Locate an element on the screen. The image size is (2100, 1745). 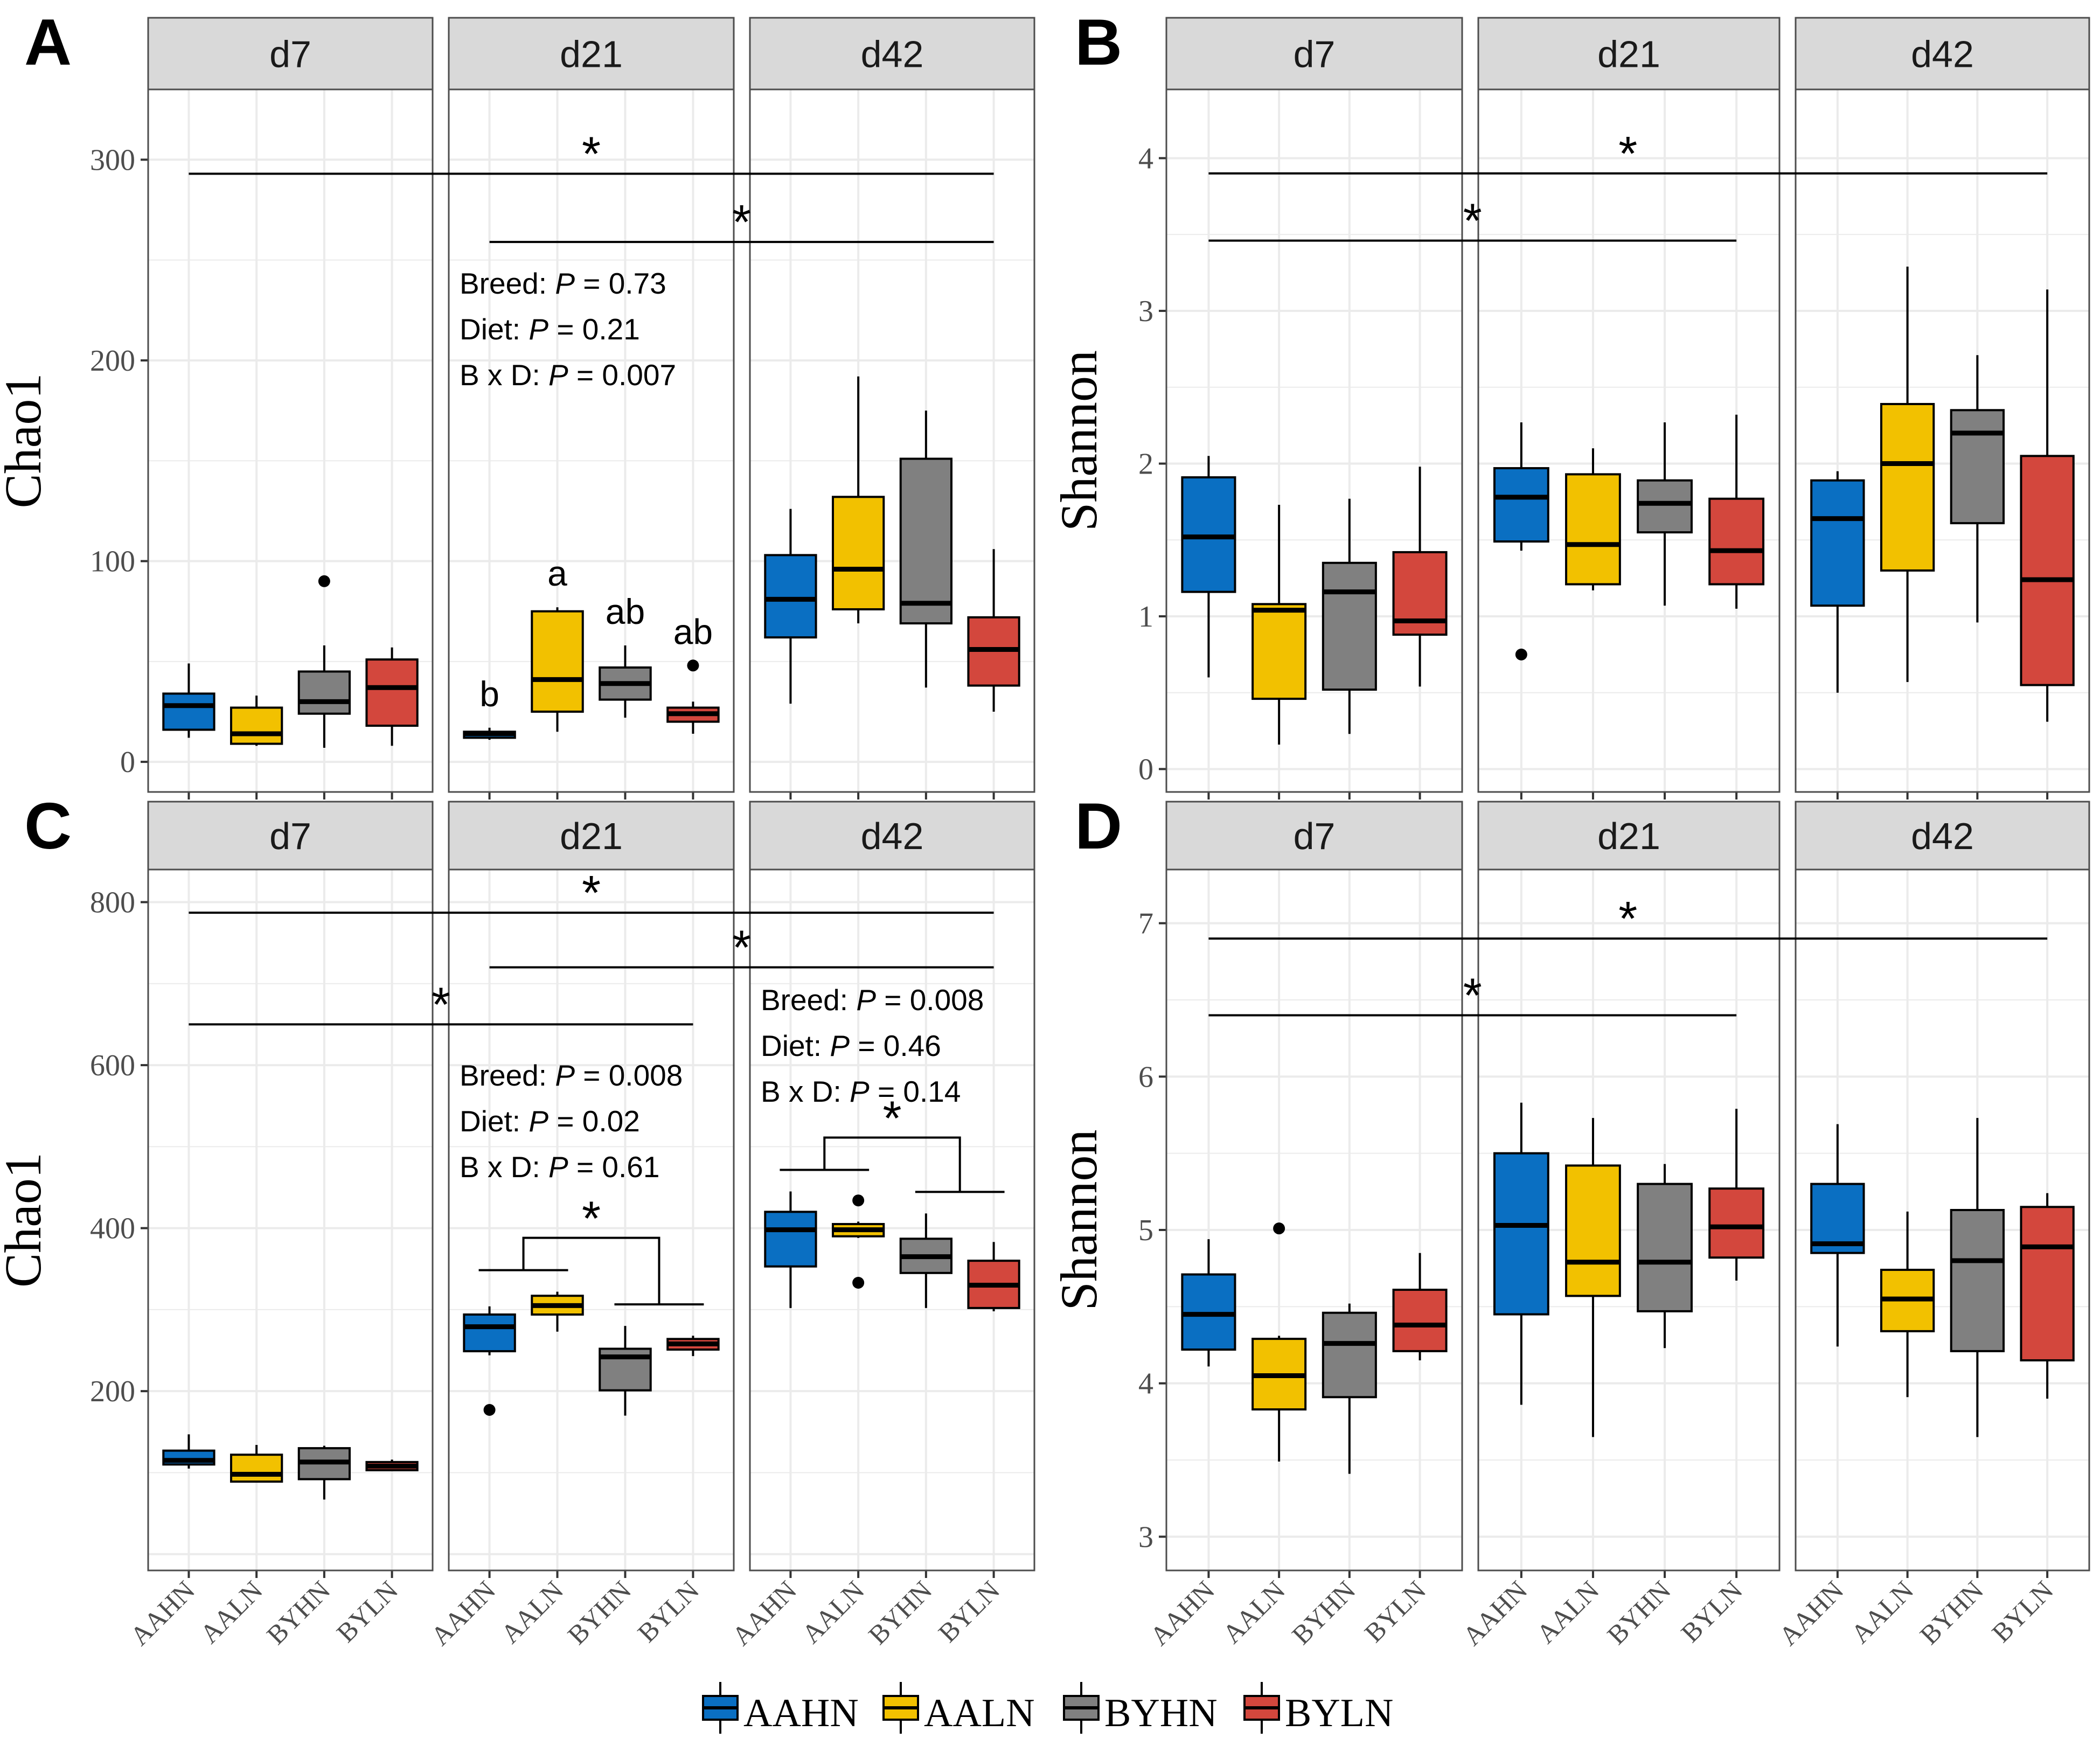
stats-annotation: B x D: P = 0.14 is located at coordinates (861, 1091).